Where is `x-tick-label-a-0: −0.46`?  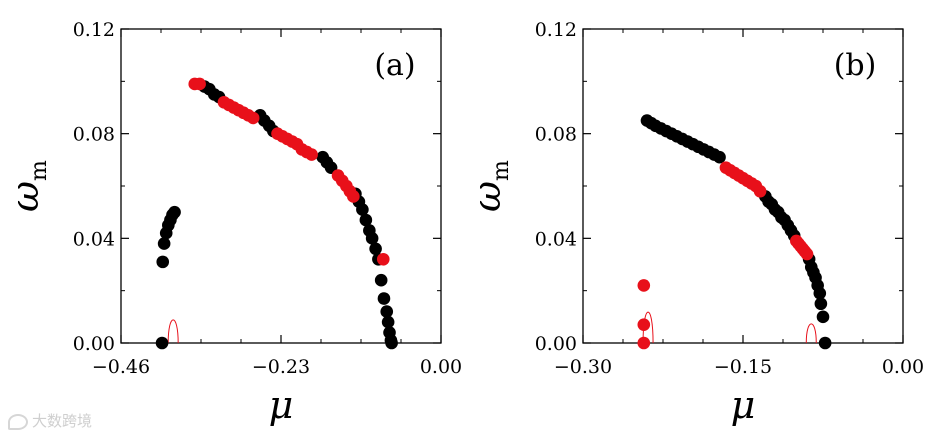 x-tick-label-a-0: −0.46 is located at coordinates (121, 367).